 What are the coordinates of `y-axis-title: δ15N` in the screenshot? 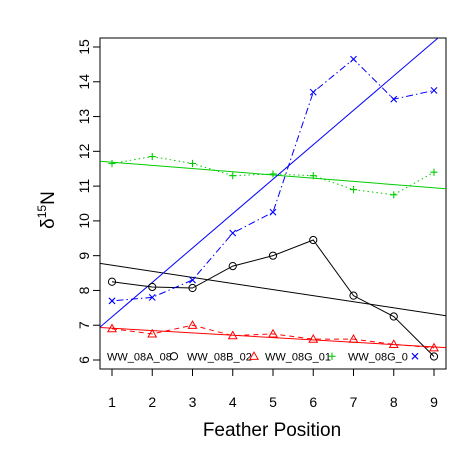 It's located at (47, 210).